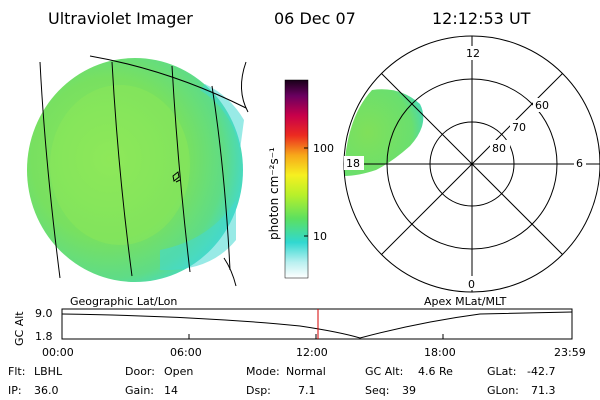 This screenshot has height=400, width=600. What do you see at coordinates (186, 352) in the screenshot?
I see `altitude-xtick-0600: 06:00` at bounding box center [186, 352].